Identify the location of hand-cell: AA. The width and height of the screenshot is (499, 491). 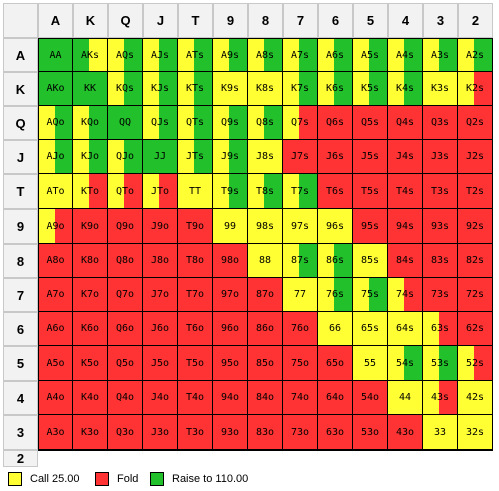
(55, 55).